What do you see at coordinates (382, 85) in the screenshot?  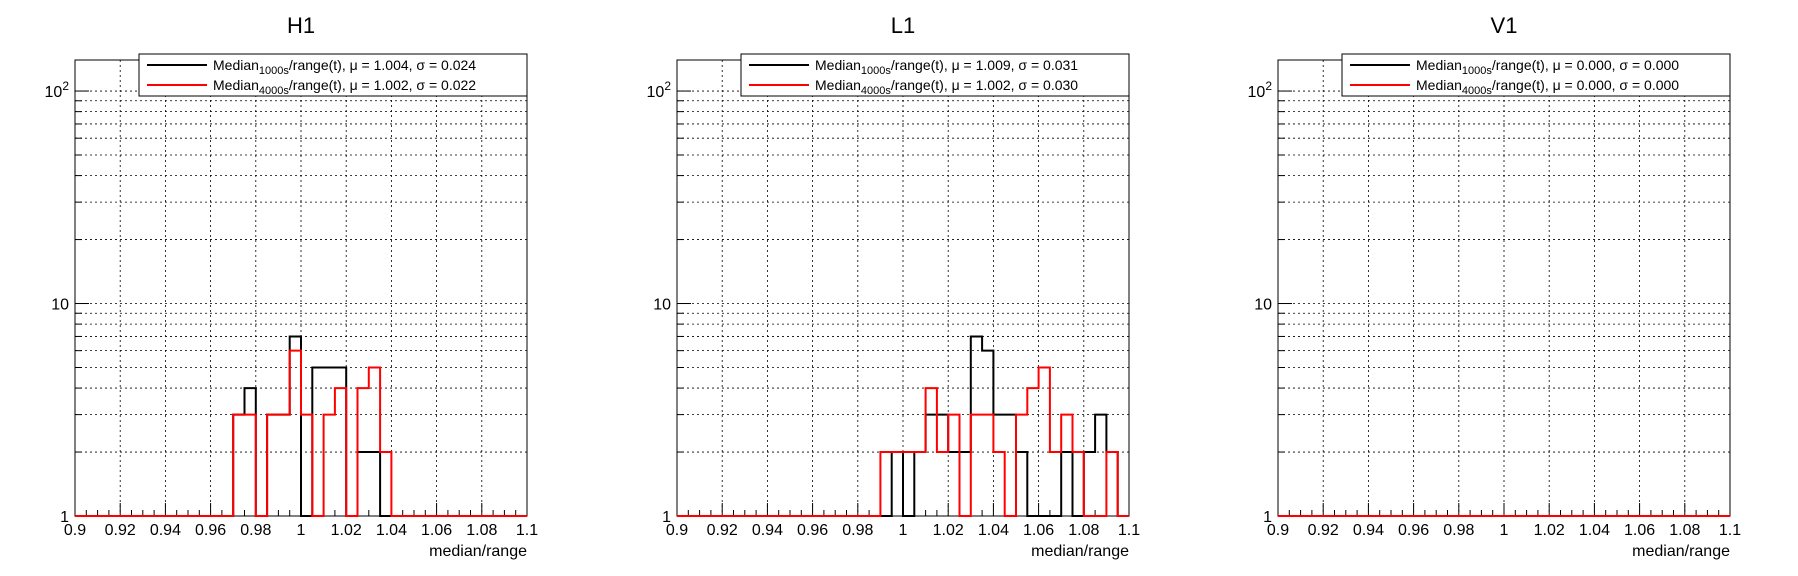 I see `legend-text: /range(t), μ = 1.002, σ = 0.022` at bounding box center [382, 85].